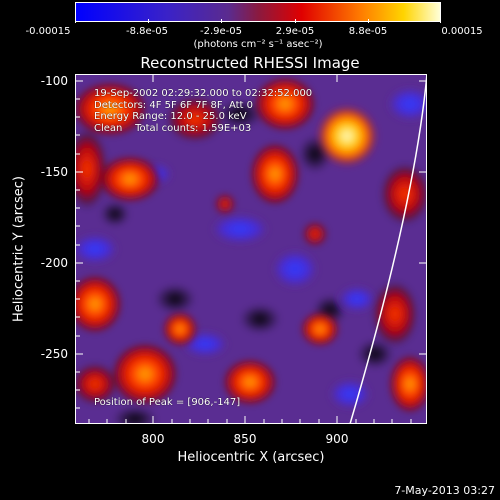  Describe the element at coordinates (54, 263) in the screenshot. I see `y-tick-label: -200` at that location.